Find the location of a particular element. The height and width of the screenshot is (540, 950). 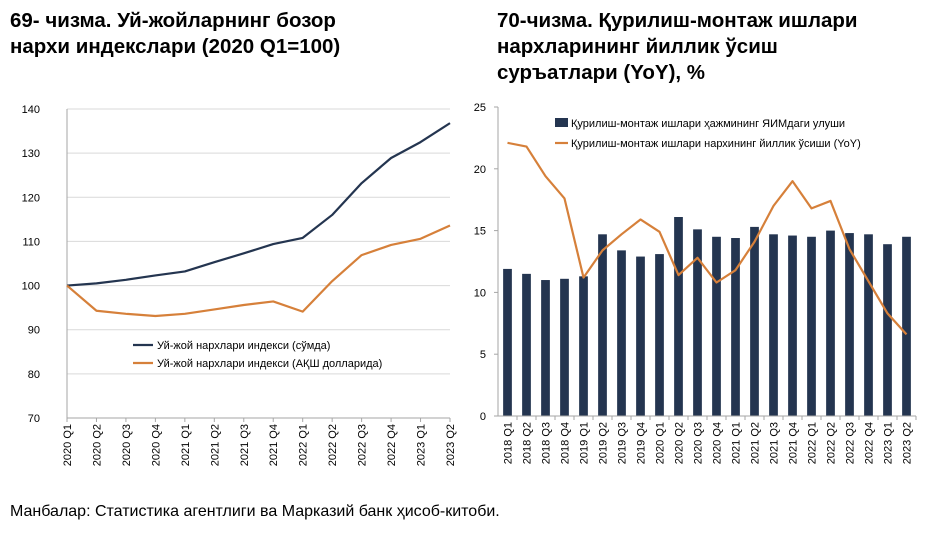

x-tick-label: 2019 Q3 is located at coordinates (623, 443).